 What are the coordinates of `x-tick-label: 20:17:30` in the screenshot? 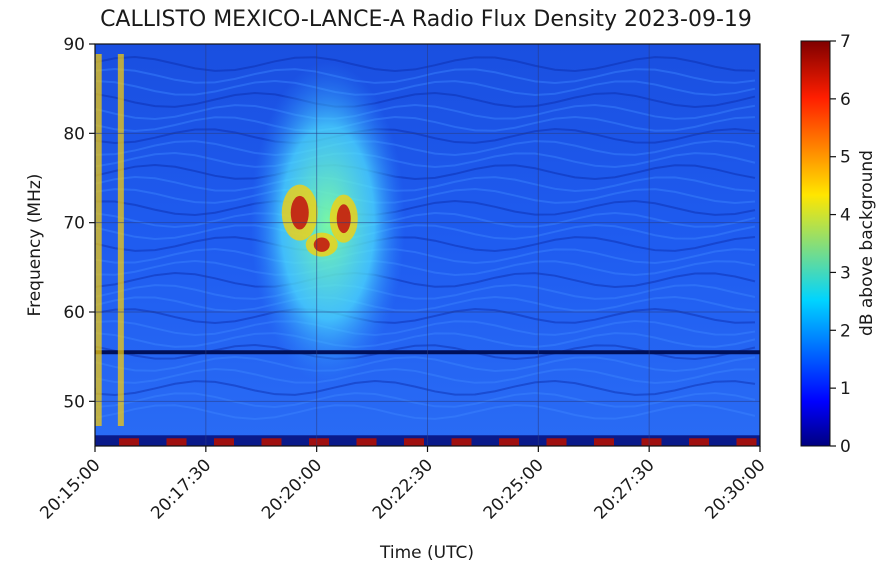 It's located at (181, 489).